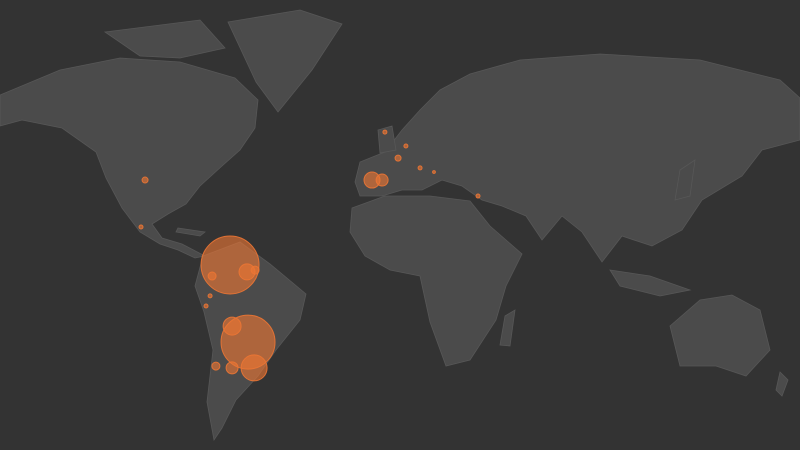  I want to click on japan, so click(685, 180).